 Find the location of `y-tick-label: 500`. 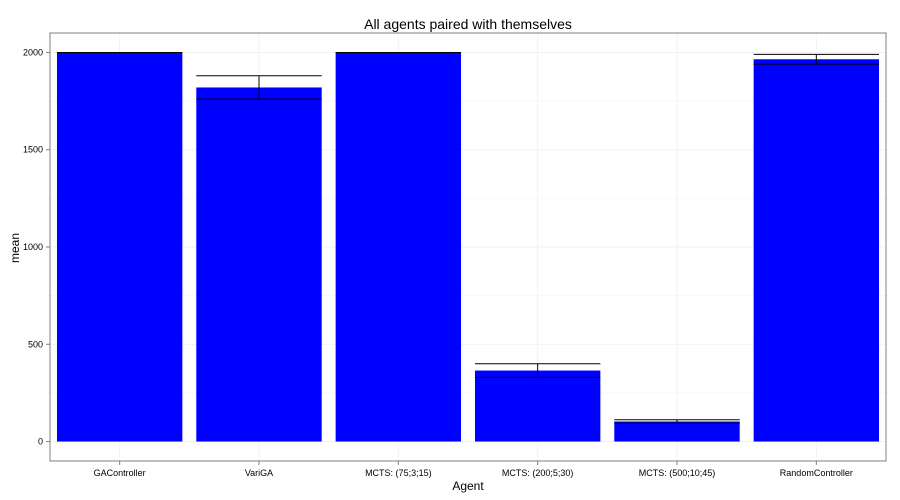

y-tick-label: 500 is located at coordinates (35, 344).